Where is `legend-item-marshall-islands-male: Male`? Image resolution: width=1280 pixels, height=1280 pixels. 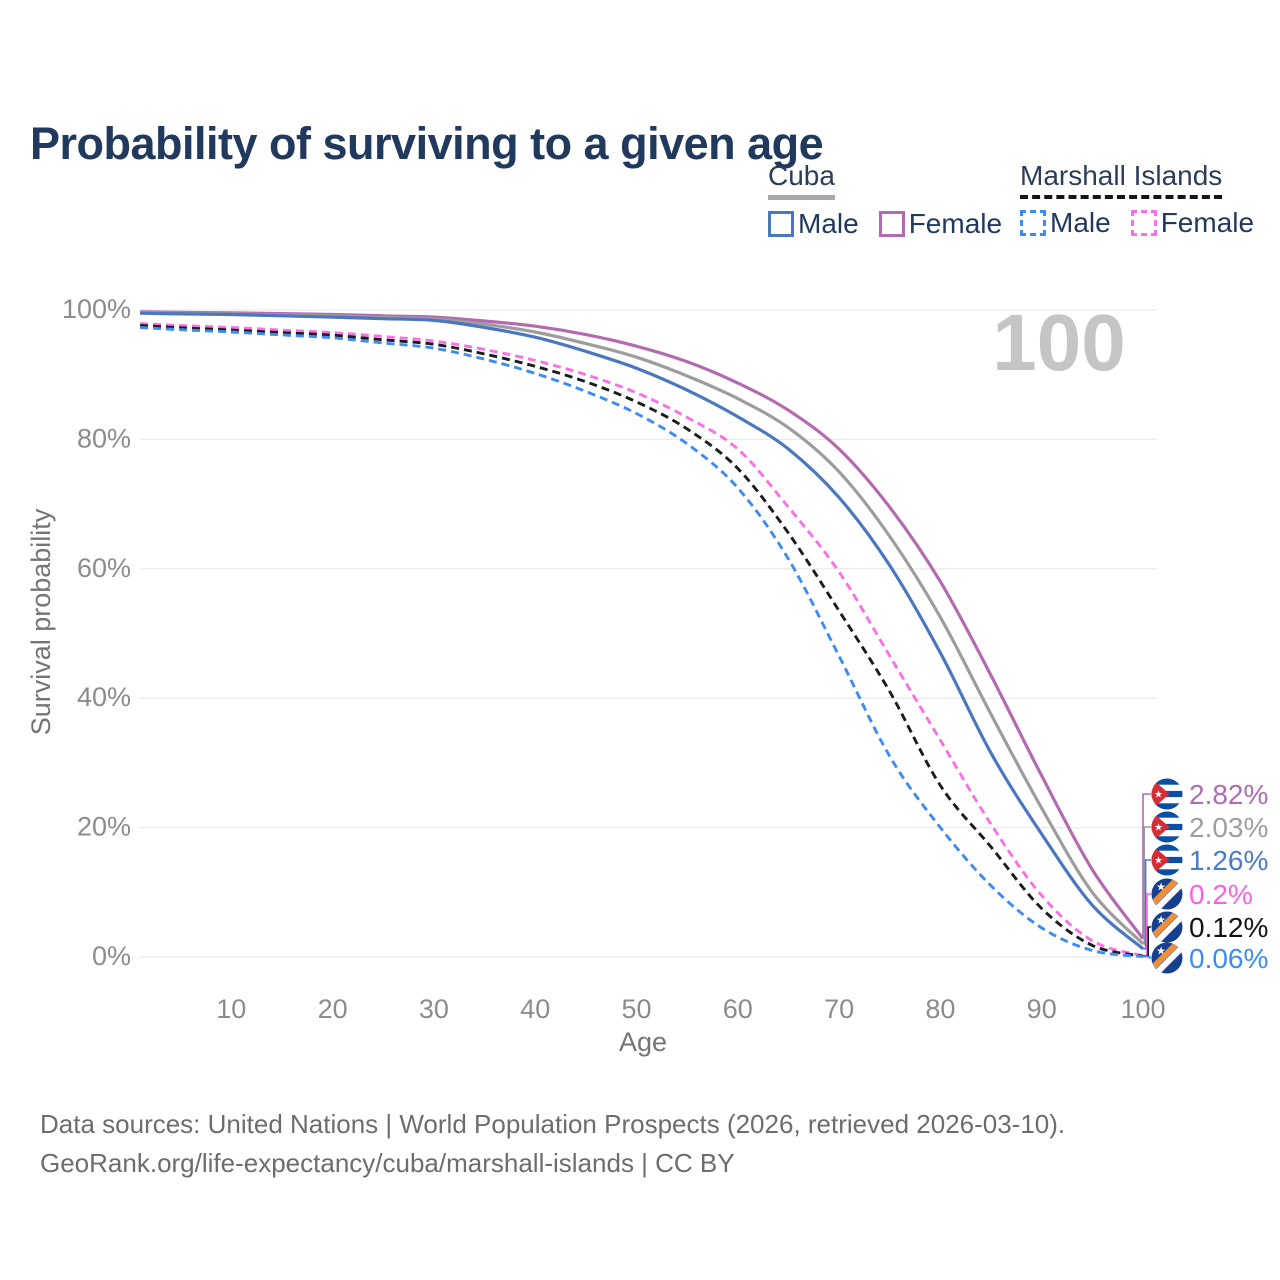
legend-item-marshall-islands-male: Male is located at coordinates (1065, 223).